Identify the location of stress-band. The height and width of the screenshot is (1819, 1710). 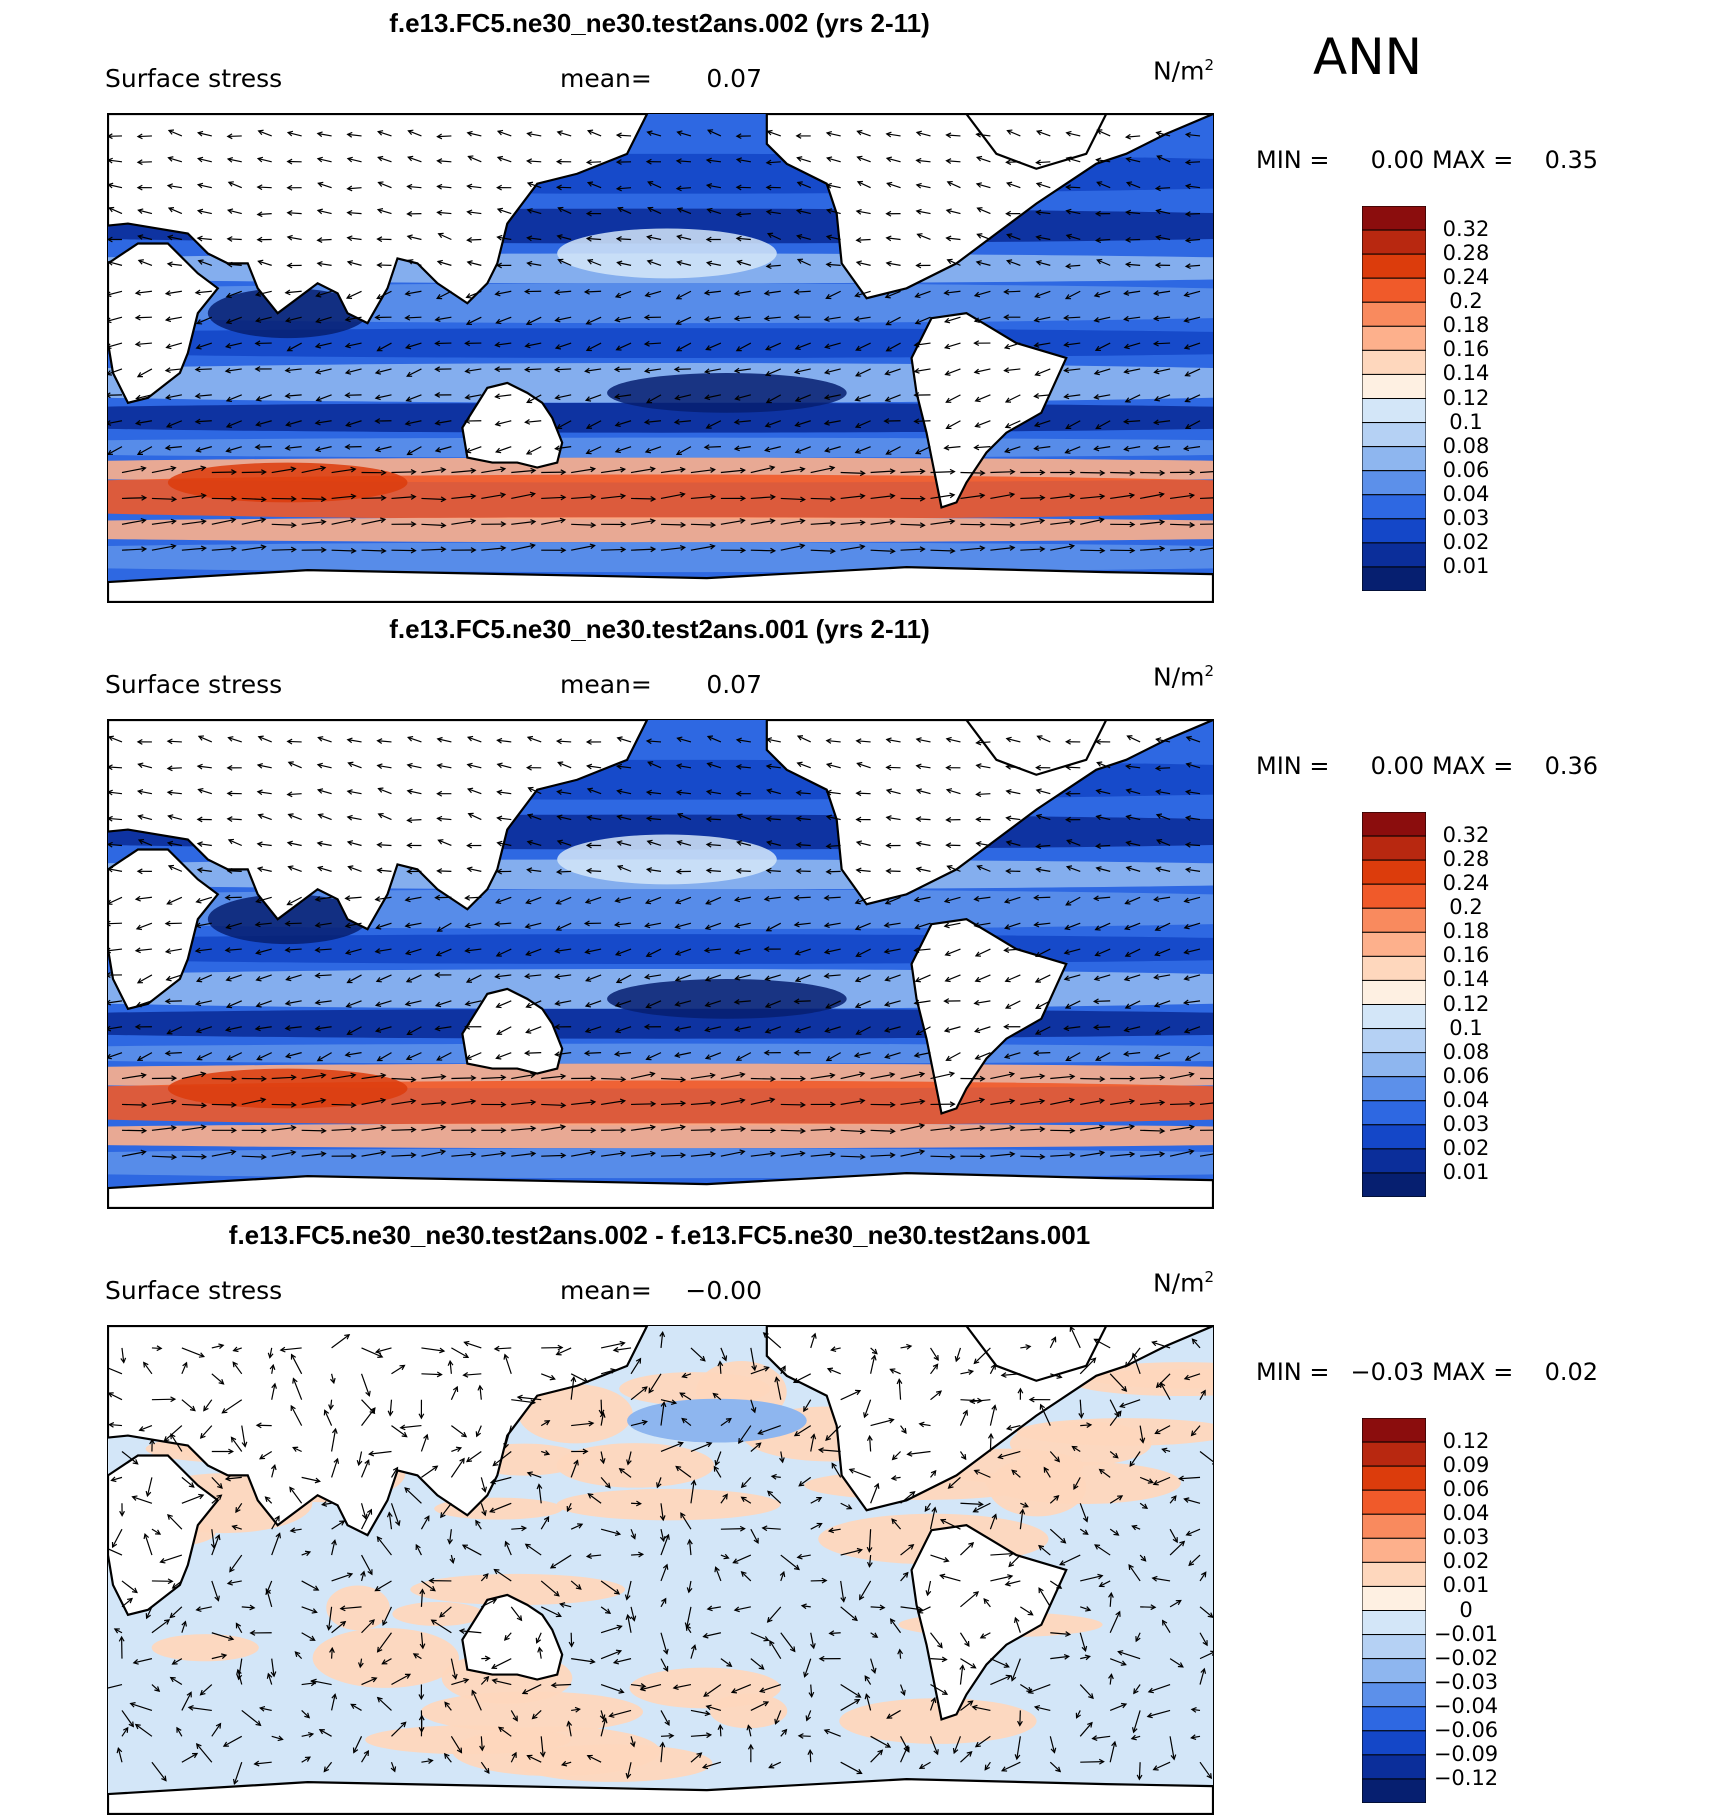
(660, 1053).